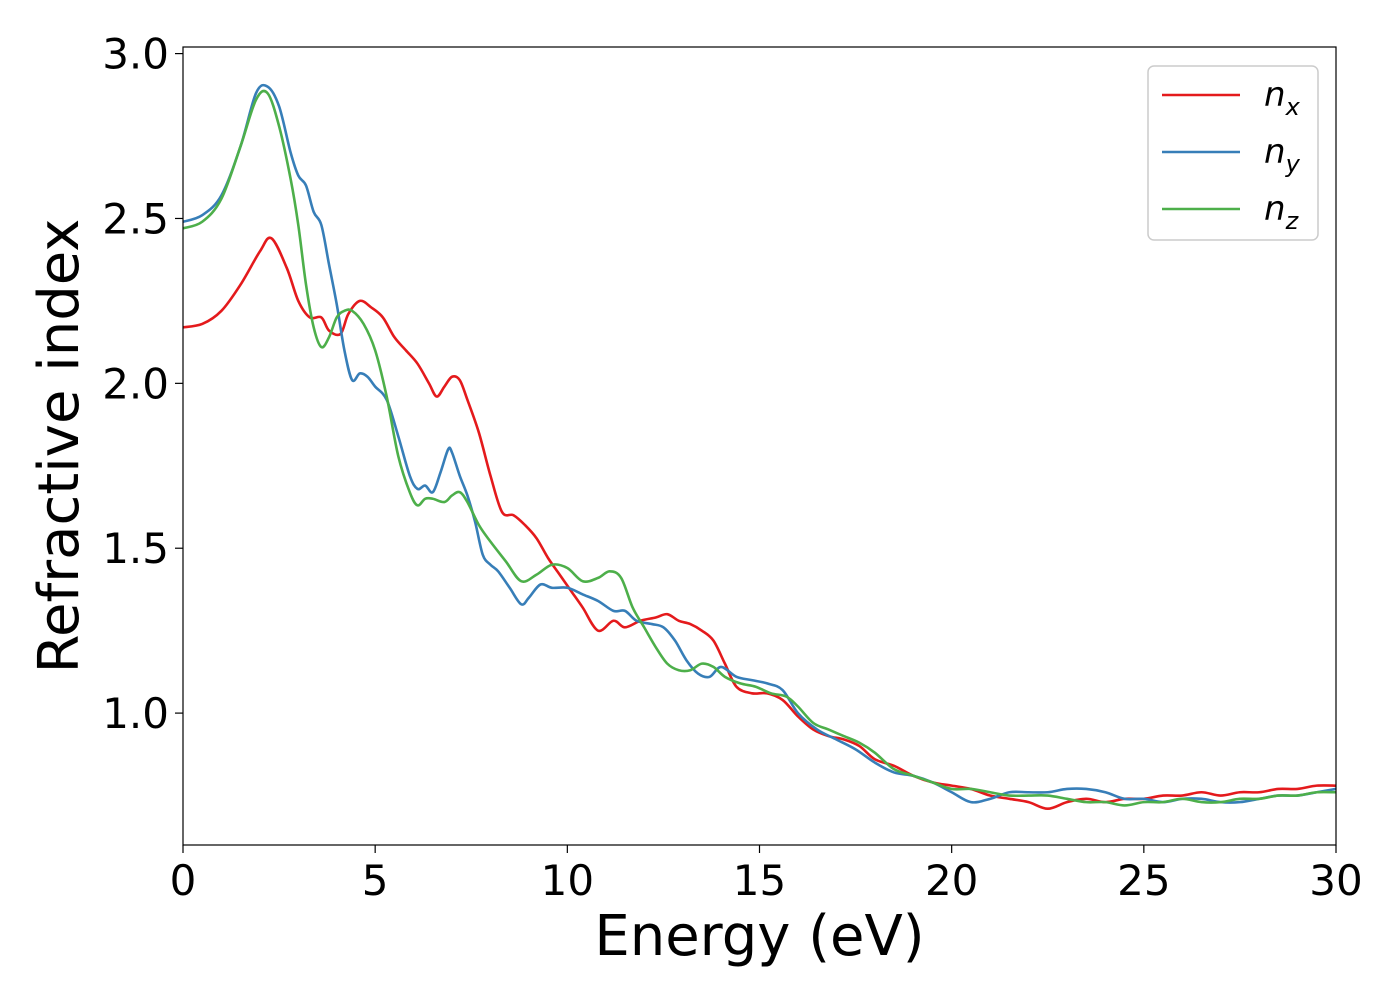  What do you see at coordinates (59, 446) in the screenshot?
I see `y-axis-label: Refractive index` at bounding box center [59, 446].